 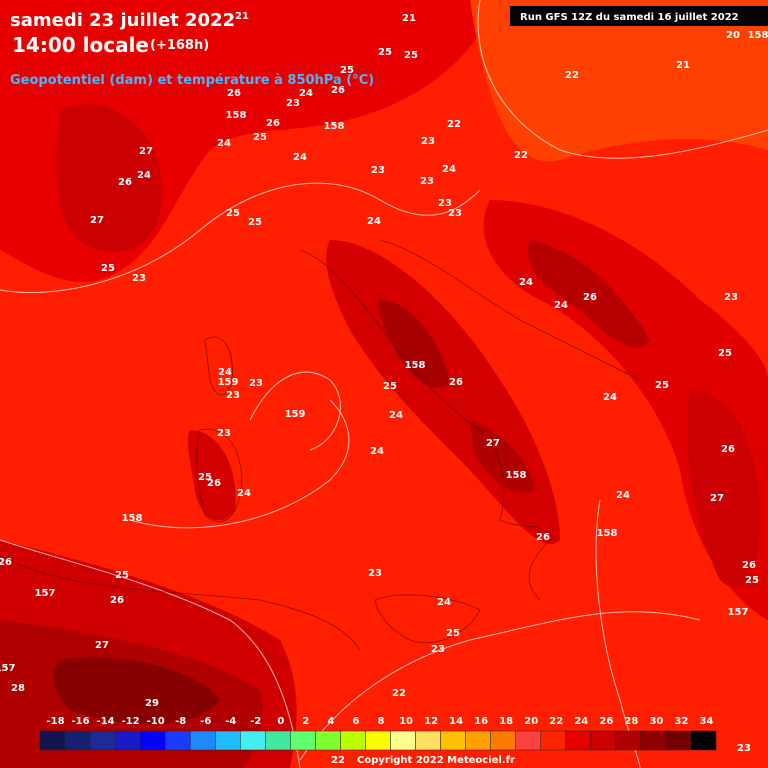 I want to click on legend-label: 24, so click(x=581, y=721).